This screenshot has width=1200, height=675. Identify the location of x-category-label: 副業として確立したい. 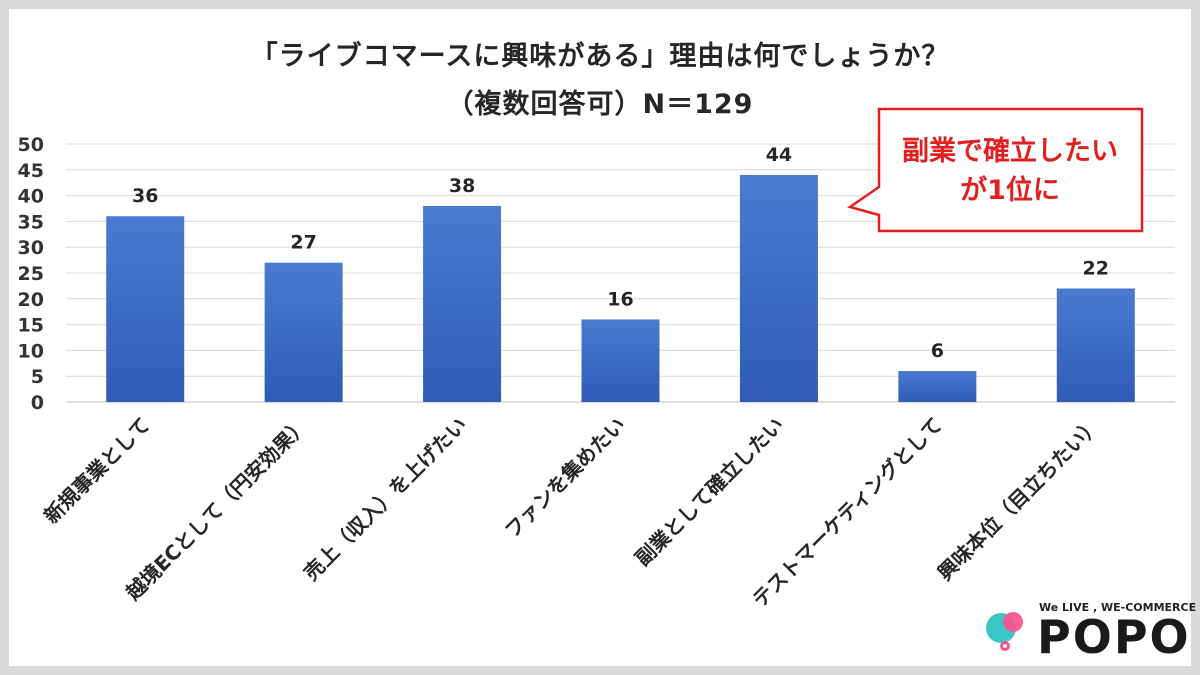
(709, 492).